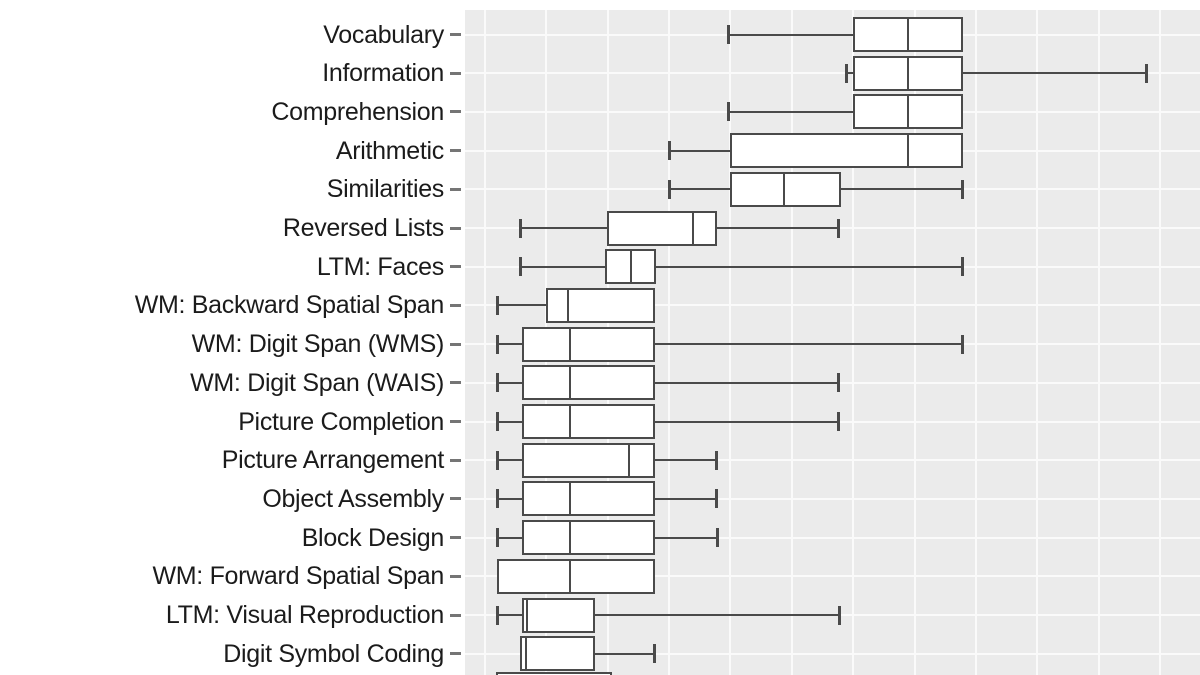 The image size is (1200, 675). I want to click on median-line-reversed-lists, so click(693, 228).